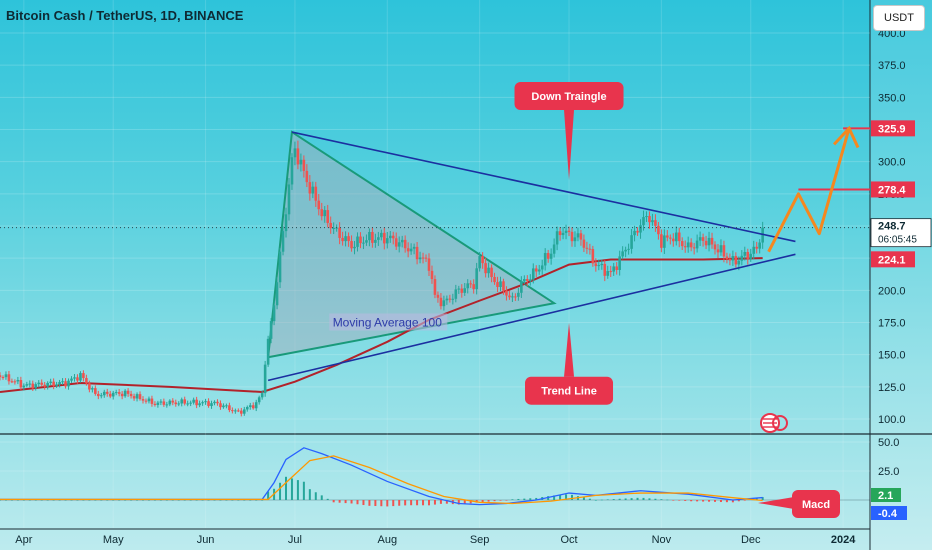 The width and height of the screenshot is (932, 550). I want to click on time-tick-label: Jul, so click(295, 540).